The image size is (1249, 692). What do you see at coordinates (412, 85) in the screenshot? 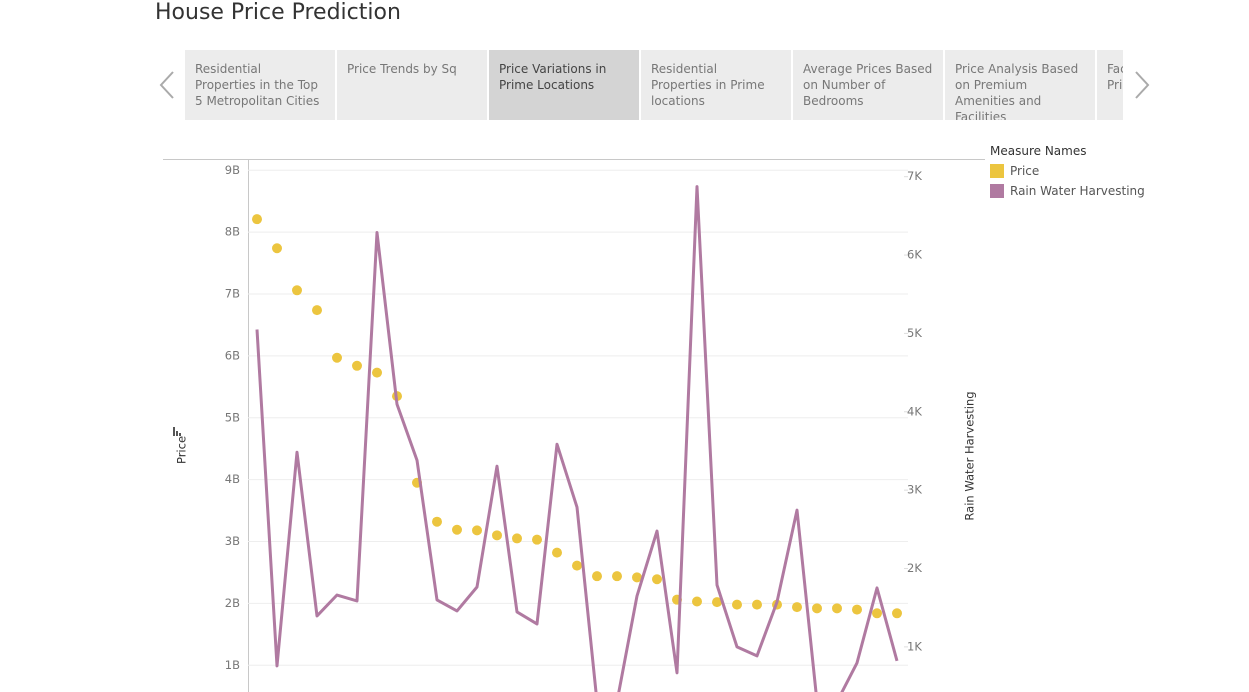
I see `tab: Price Trends by Sq` at bounding box center [412, 85].